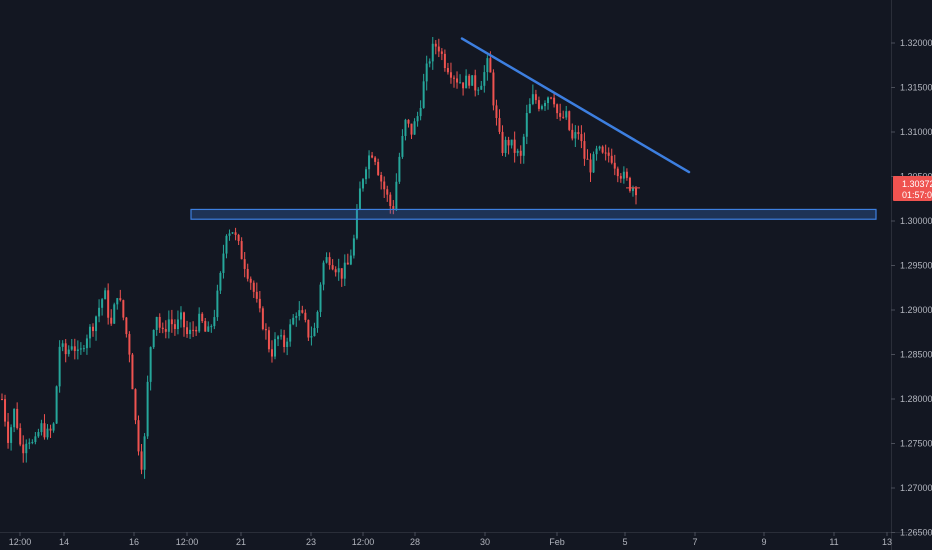 The height and width of the screenshot is (550, 932). Describe the element at coordinates (916, 88) in the screenshot. I see `price-tick-label: 1.31500` at that location.